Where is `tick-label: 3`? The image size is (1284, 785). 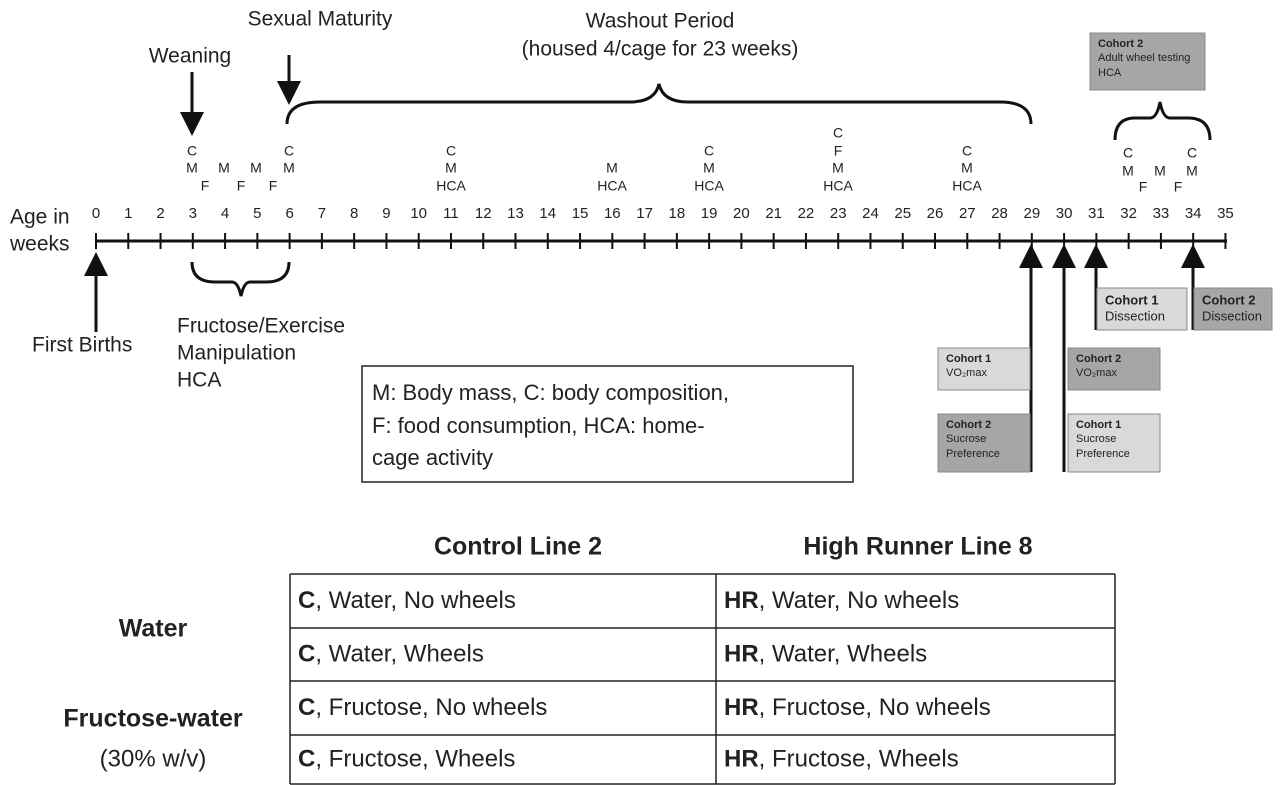 tick-label: 3 is located at coordinates (193, 213).